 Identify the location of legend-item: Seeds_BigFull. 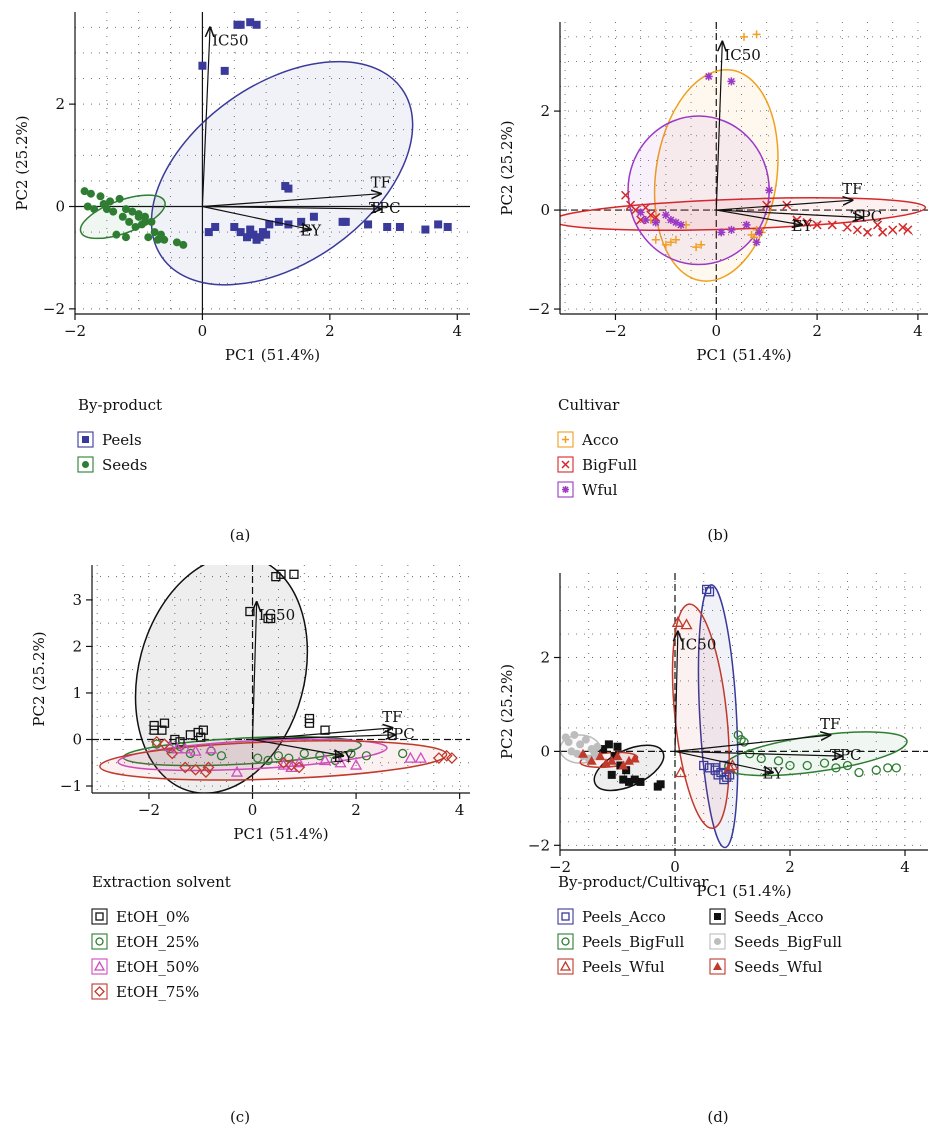
(775, 942).